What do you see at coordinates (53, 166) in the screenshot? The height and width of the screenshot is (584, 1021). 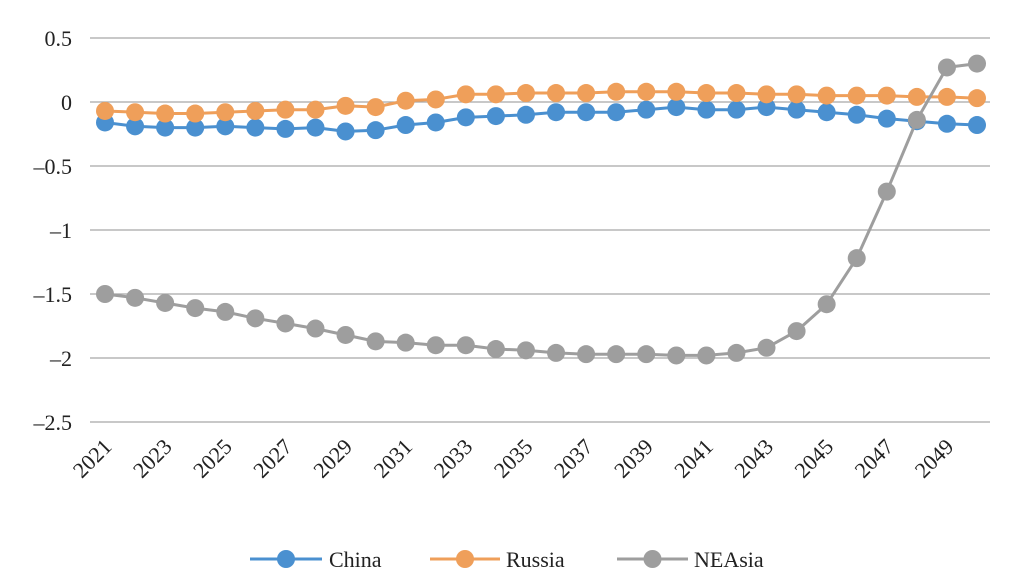 I see `y-tick-label: –0.5` at bounding box center [53, 166].